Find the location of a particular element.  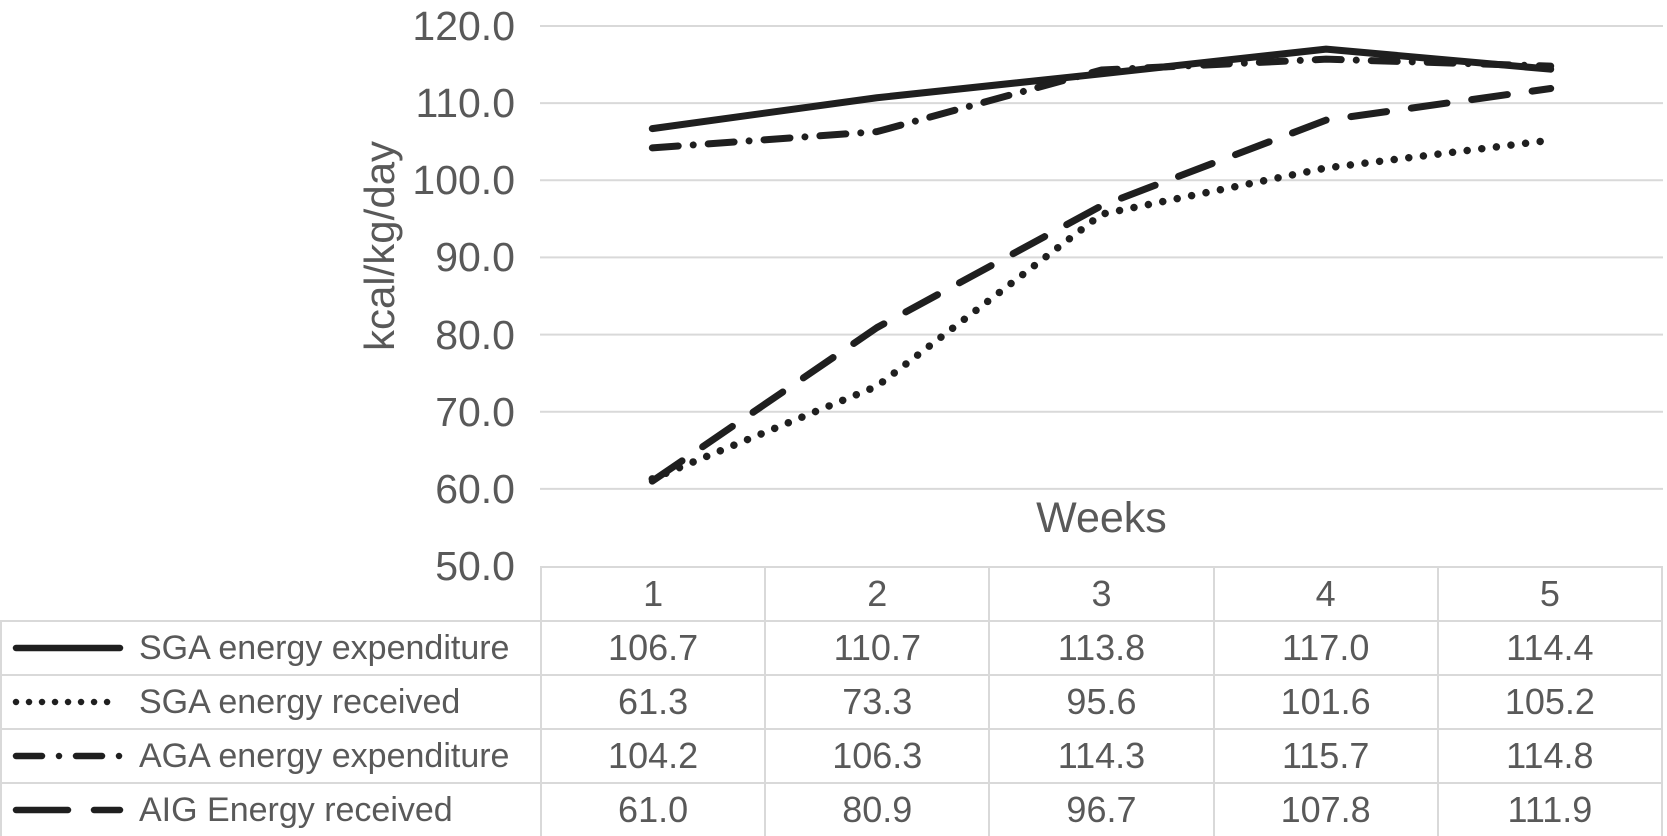

value-cell: 114.8 is located at coordinates (1550, 756).